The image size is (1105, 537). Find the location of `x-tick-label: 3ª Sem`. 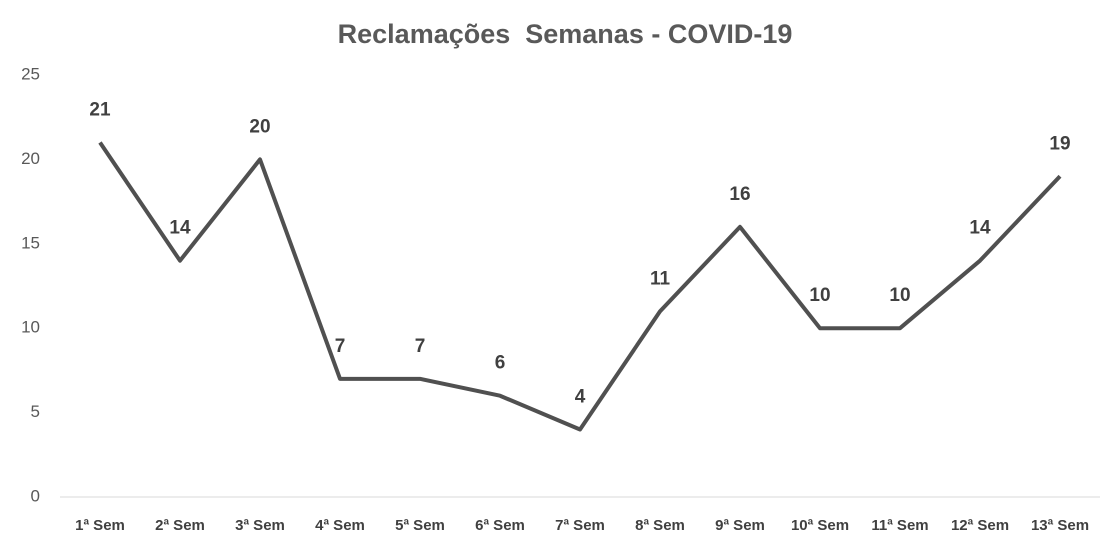

x-tick-label: 3ª Sem is located at coordinates (260, 525).